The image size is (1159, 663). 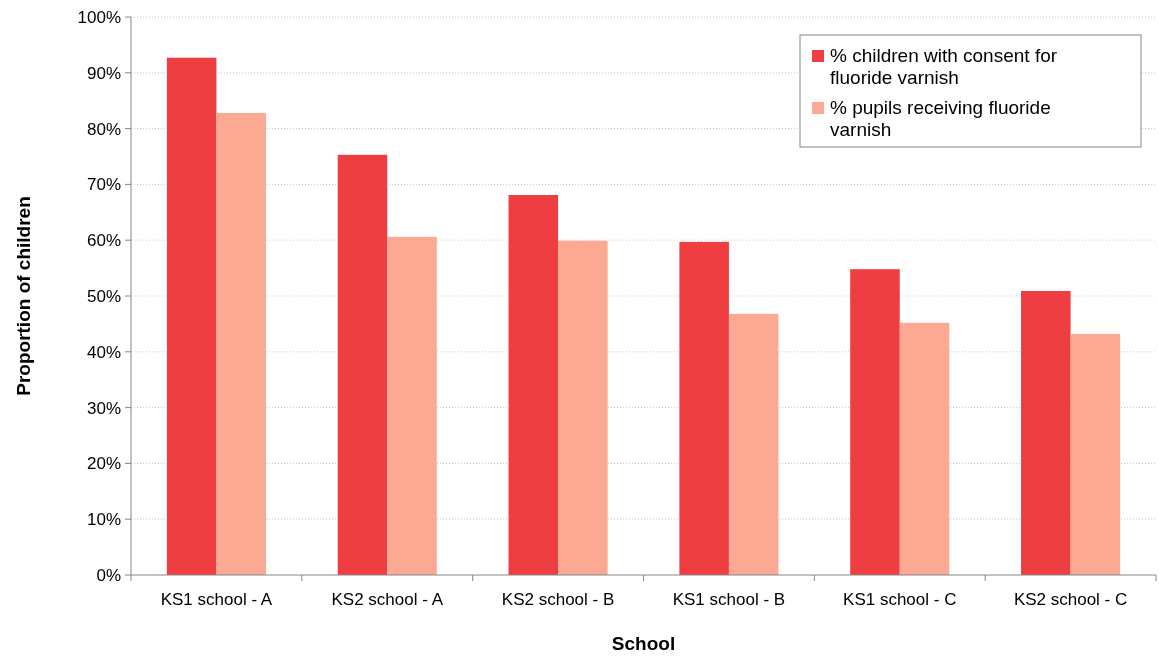 What do you see at coordinates (103, 185) in the screenshot?
I see `y-tick-label: 70%` at bounding box center [103, 185].